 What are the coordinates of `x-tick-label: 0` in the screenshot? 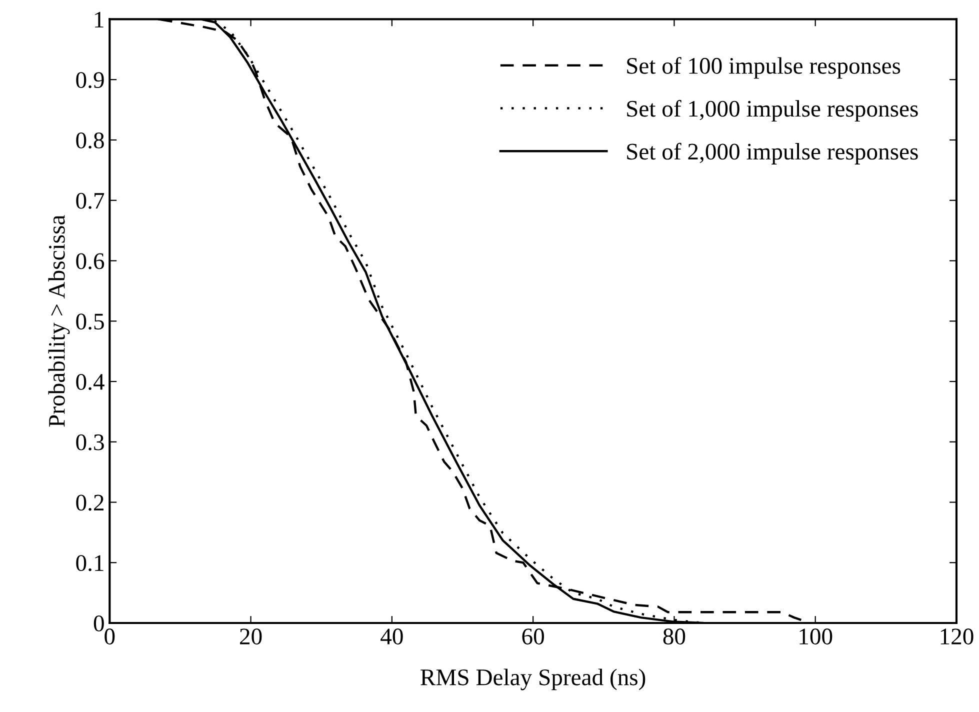 It's located at (109, 636).